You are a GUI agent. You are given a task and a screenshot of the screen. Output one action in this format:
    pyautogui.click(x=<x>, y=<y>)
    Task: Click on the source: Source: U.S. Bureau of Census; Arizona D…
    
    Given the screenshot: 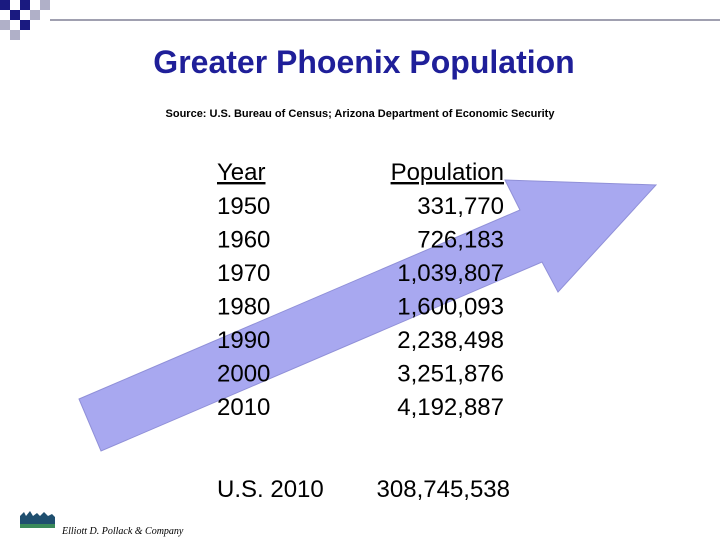 What is the action you would take?
    pyautogui.click(x=361, y=114)
    